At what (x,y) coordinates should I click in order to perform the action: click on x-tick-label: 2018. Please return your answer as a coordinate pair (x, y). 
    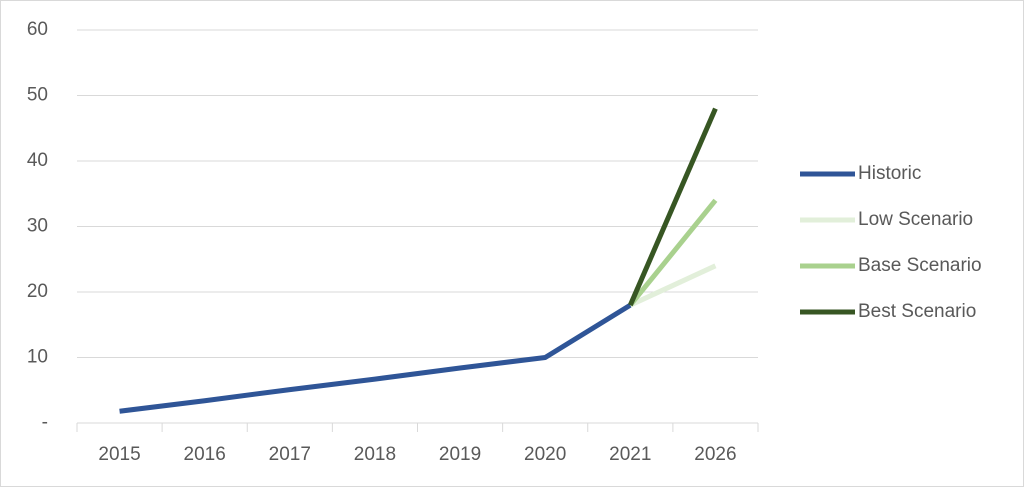
    Looking at the image, I should click on (375, 454).